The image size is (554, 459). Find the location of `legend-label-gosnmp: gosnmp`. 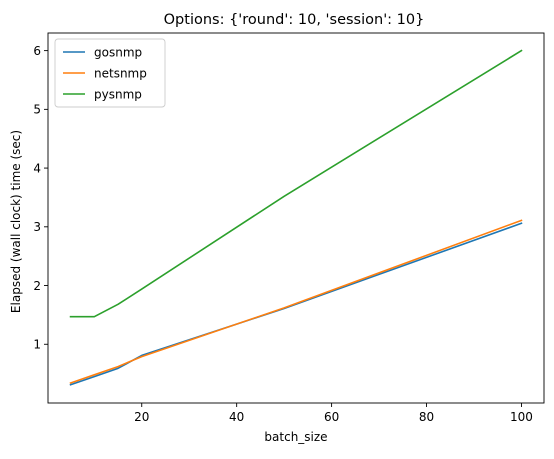

legend-label-gosnmp: gosnmp is located at coordinates (118, 52).